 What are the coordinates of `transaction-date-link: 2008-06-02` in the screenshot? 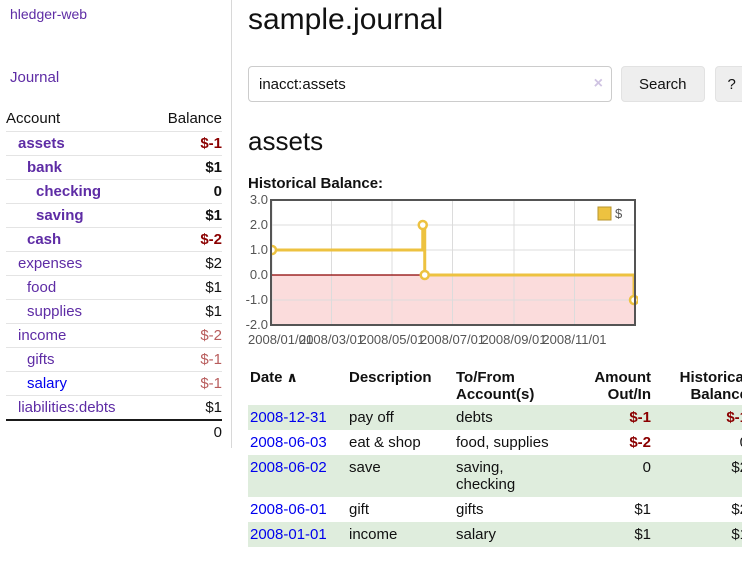 It's located at (288, 467).